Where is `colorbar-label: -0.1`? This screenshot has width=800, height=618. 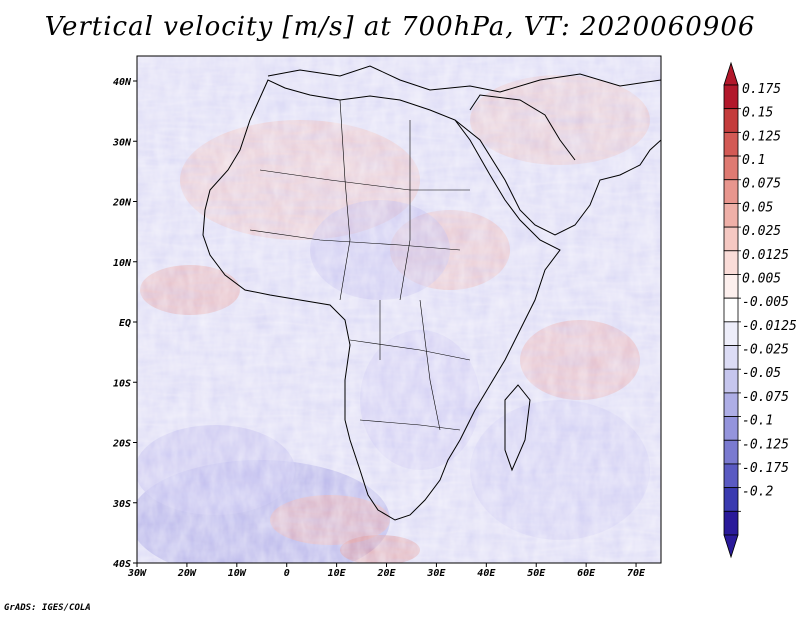
colorbar-label: -0.1 is located at coordinates (757, 421).